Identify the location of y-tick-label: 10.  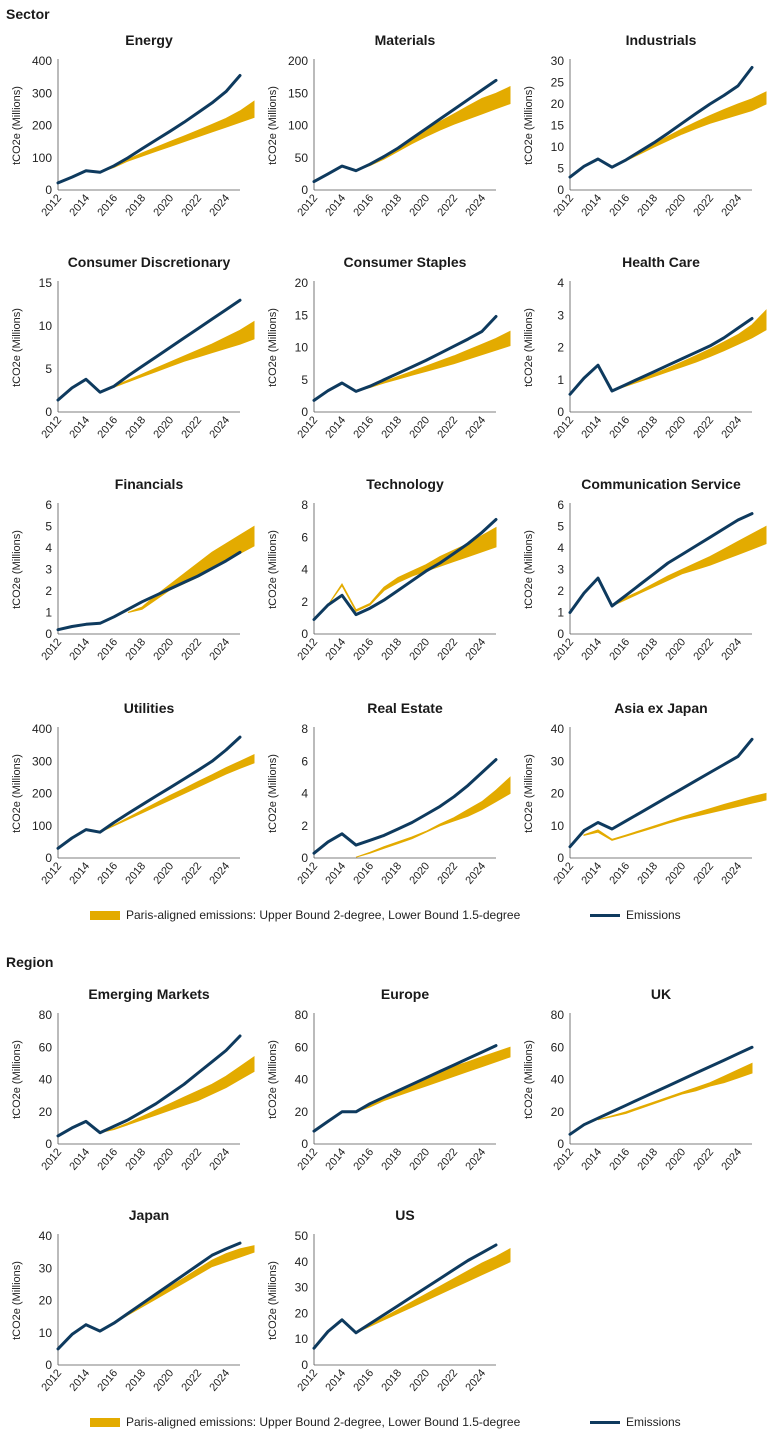
(302, 348).